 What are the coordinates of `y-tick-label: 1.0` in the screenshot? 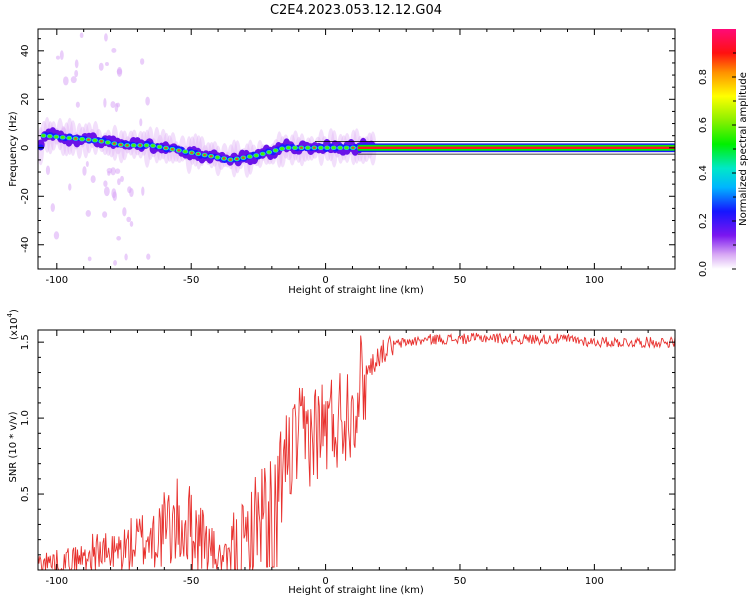 It's located at (25, 418).